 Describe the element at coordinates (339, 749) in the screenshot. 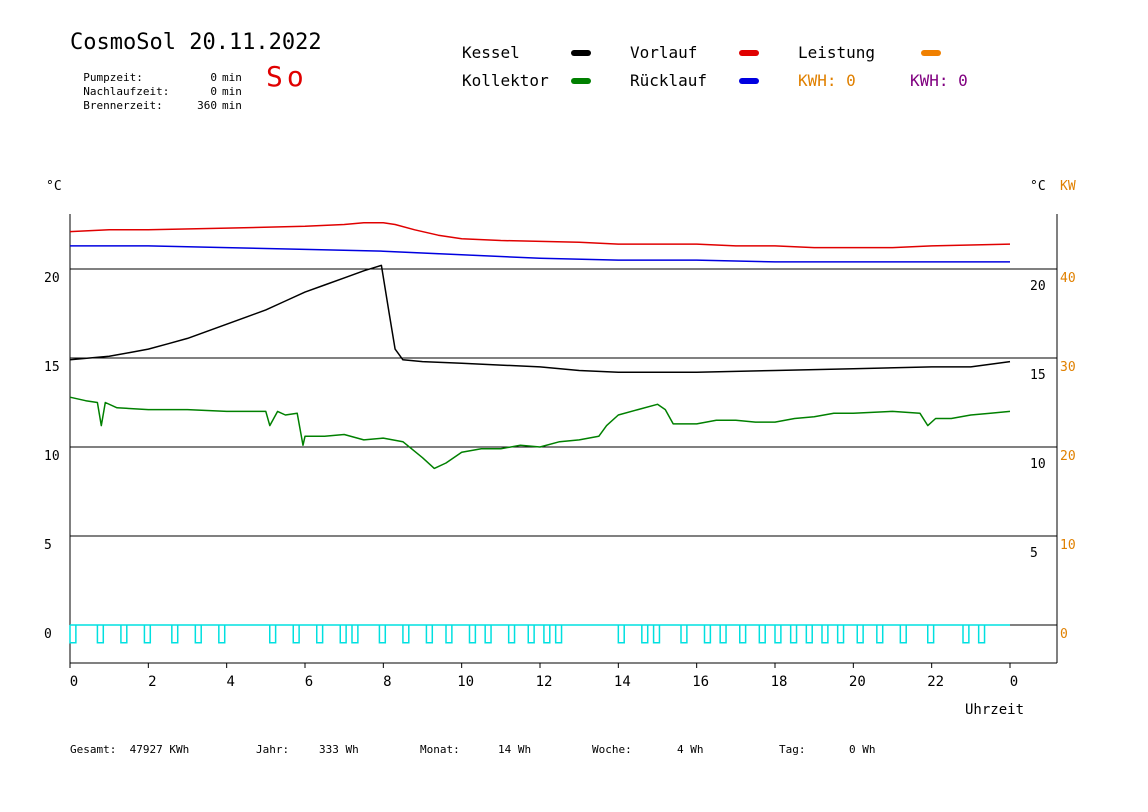

I see `footer-jahr-value: 333 Wh` at that location.